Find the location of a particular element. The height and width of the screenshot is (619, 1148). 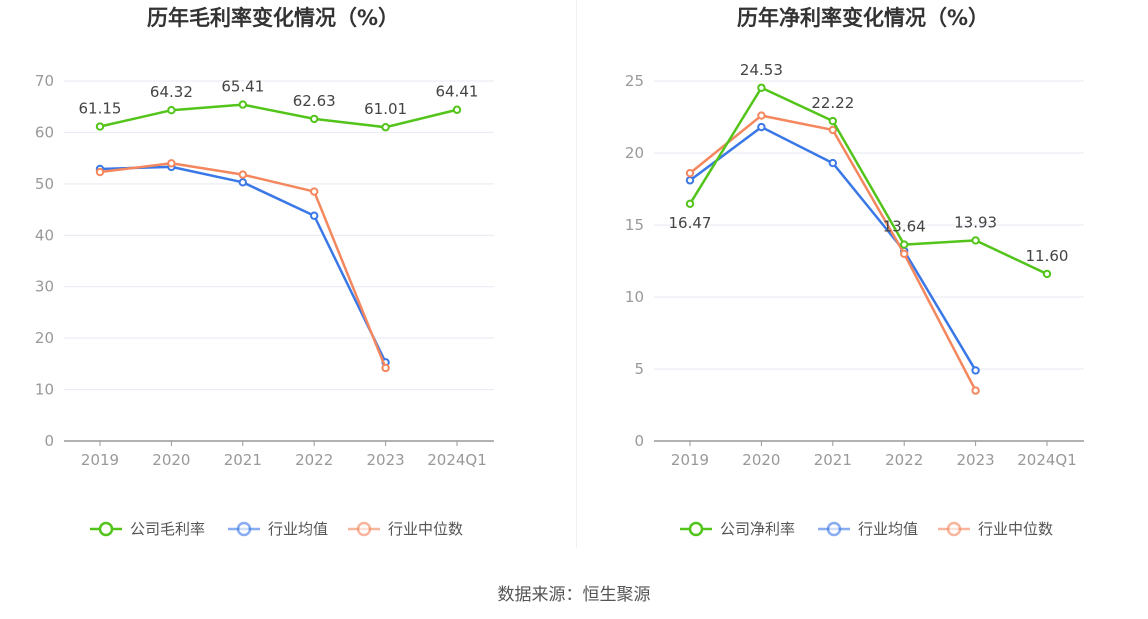

series-industry-average is located at coordinates (832, 248).